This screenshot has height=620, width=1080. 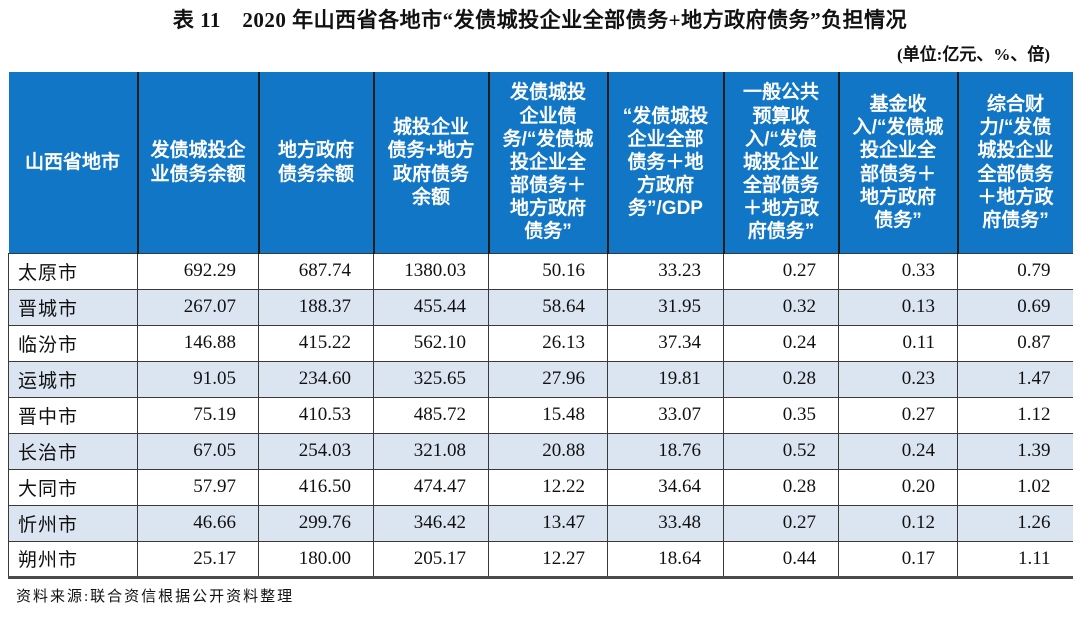 I want to click on header-cell: 城投企业债务+地方政府债务余额, so click(x=431, y=163).